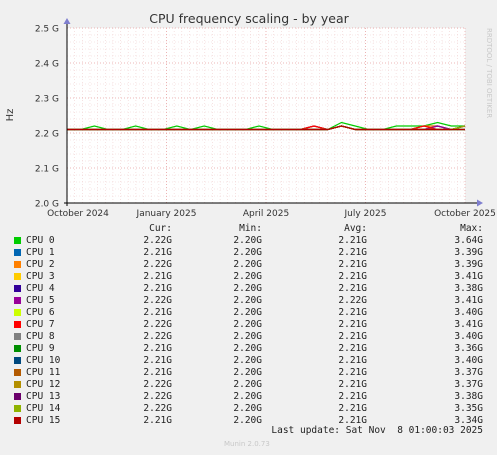  What do you see at coordinates (43, 372) in the screenshot?
I see `legend-series-name: CPU 11` at bounding box center [43, 372].